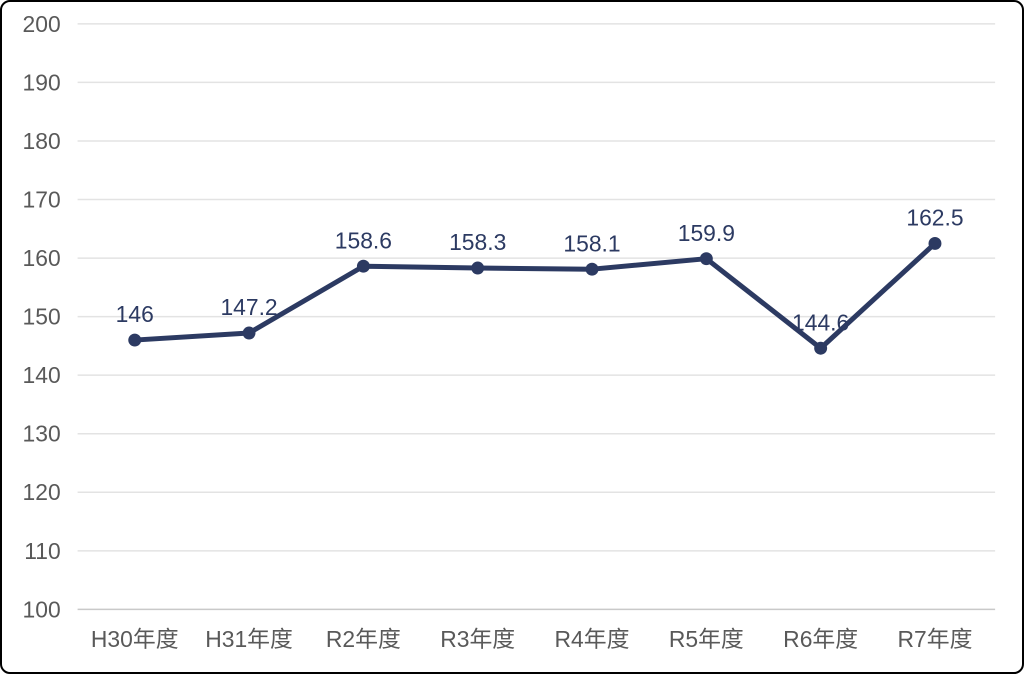  What do you see at coordinates (591, 243) in the screenshot?
I see `data-value-label: 158.1` at bounding box center [591, 243].